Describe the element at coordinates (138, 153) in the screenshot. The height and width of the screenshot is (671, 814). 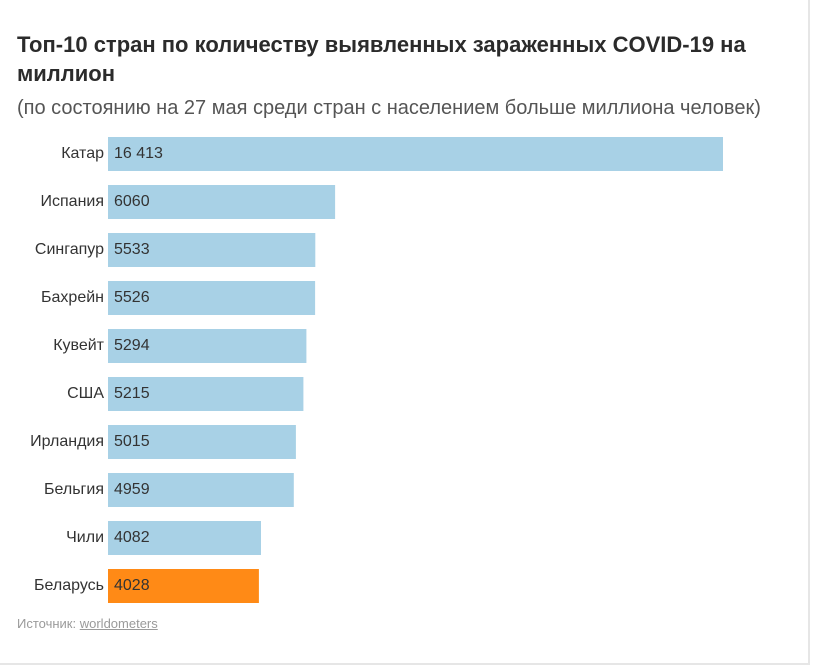
I see `value-label-1: 16 413` at that location.